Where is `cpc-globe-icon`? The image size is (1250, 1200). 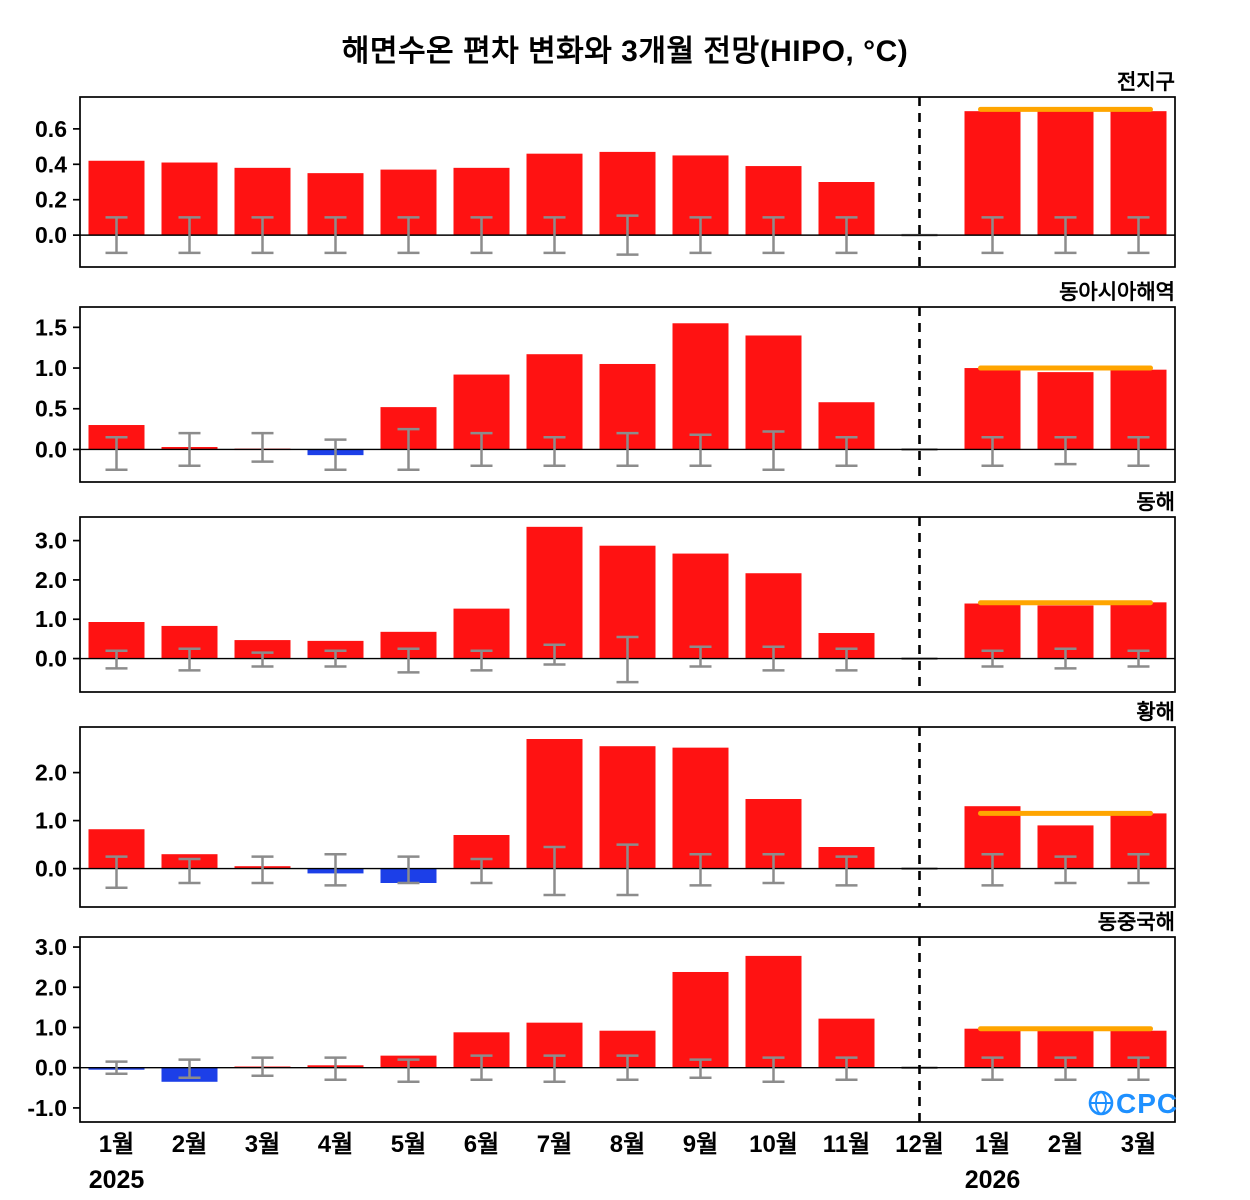 cpc-globe-icon is located at coordinates (1101, 1103).